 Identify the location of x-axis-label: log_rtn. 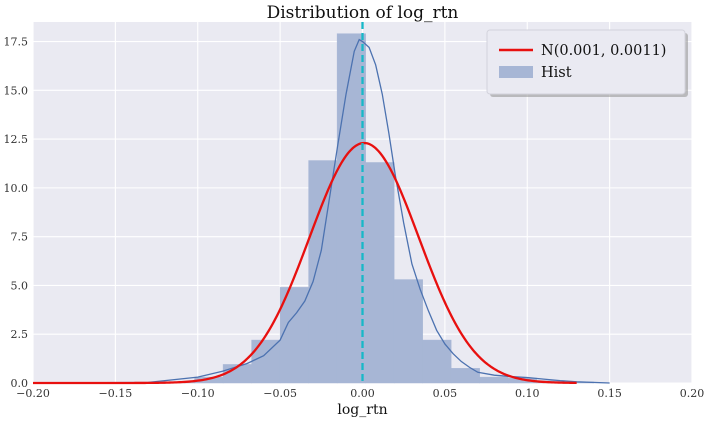
(362, 410).